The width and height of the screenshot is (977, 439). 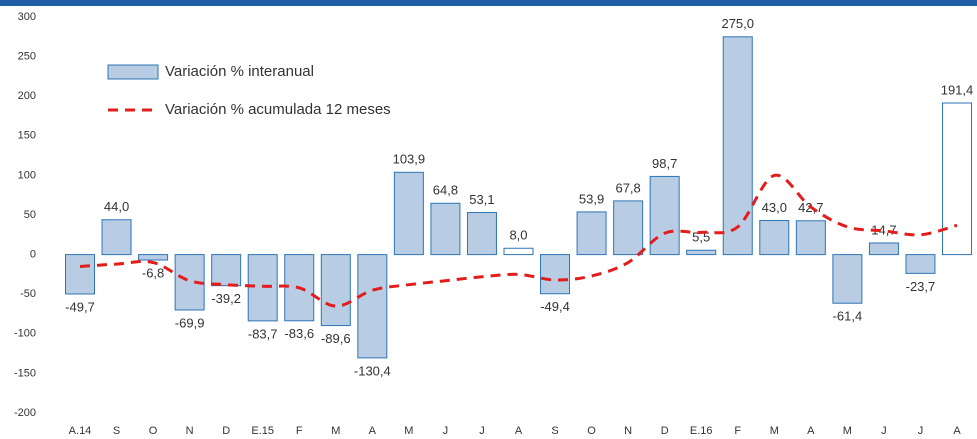 I want to click on y-tick-label: 200, so click(x=27, y=96).